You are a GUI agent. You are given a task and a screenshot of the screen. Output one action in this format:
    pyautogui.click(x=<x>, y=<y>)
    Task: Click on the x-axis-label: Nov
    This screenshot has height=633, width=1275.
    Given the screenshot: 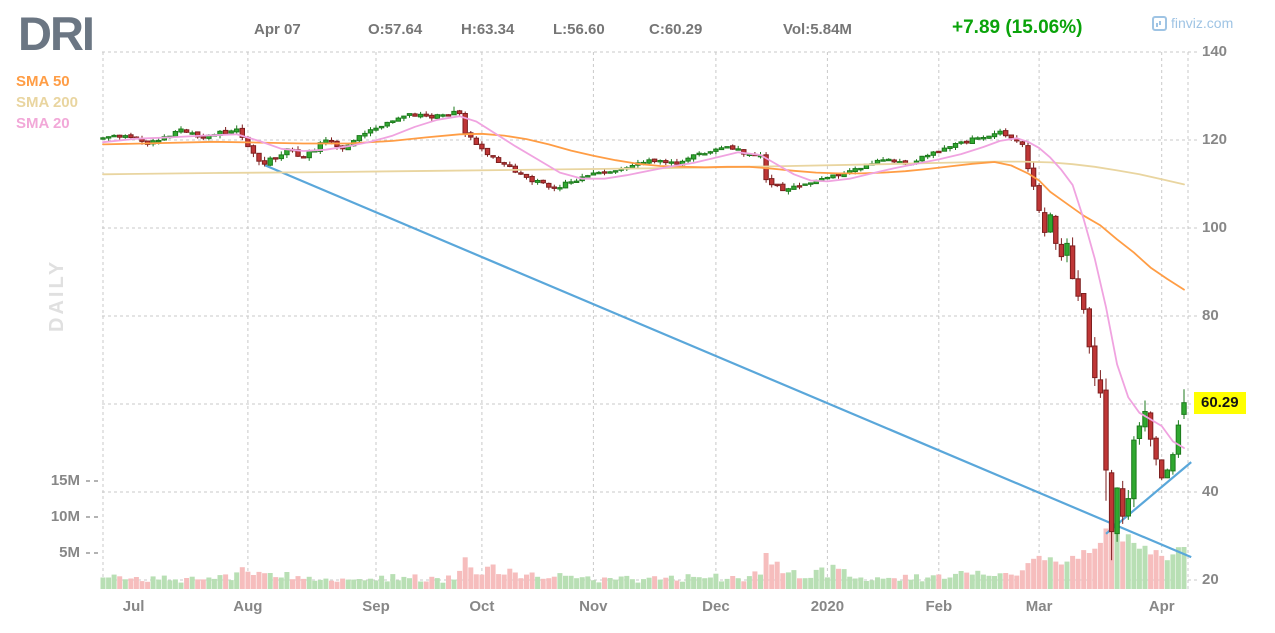 What is the action you would take?
    pyautogui.click(x=593, y=606)
    